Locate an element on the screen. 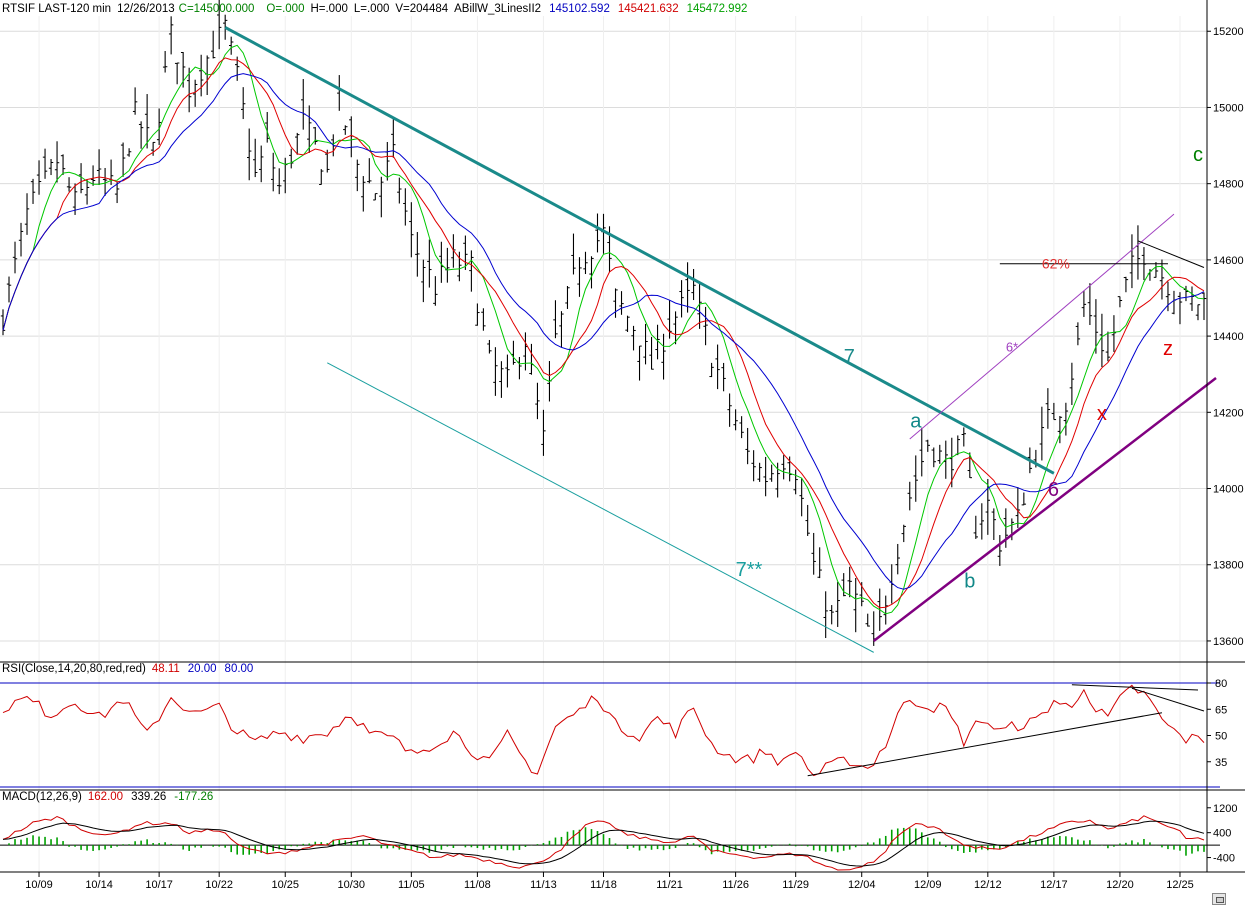 The width and height of the screenshot is (1245, 909). close-label: C=145000.000 is located at coordinates (217, 9).